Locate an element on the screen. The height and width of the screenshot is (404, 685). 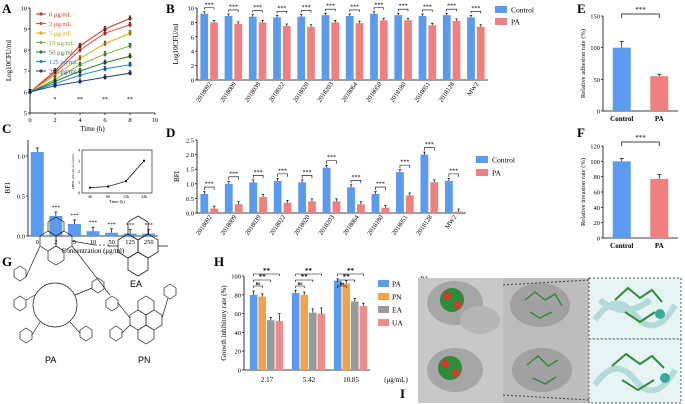
x-tick-label: 2018039 is located at coordinates (253, 225).